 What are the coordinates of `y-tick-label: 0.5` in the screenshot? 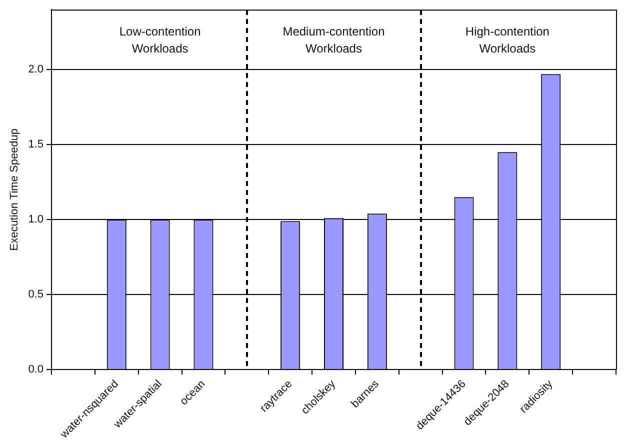 It's located at (36, 294).